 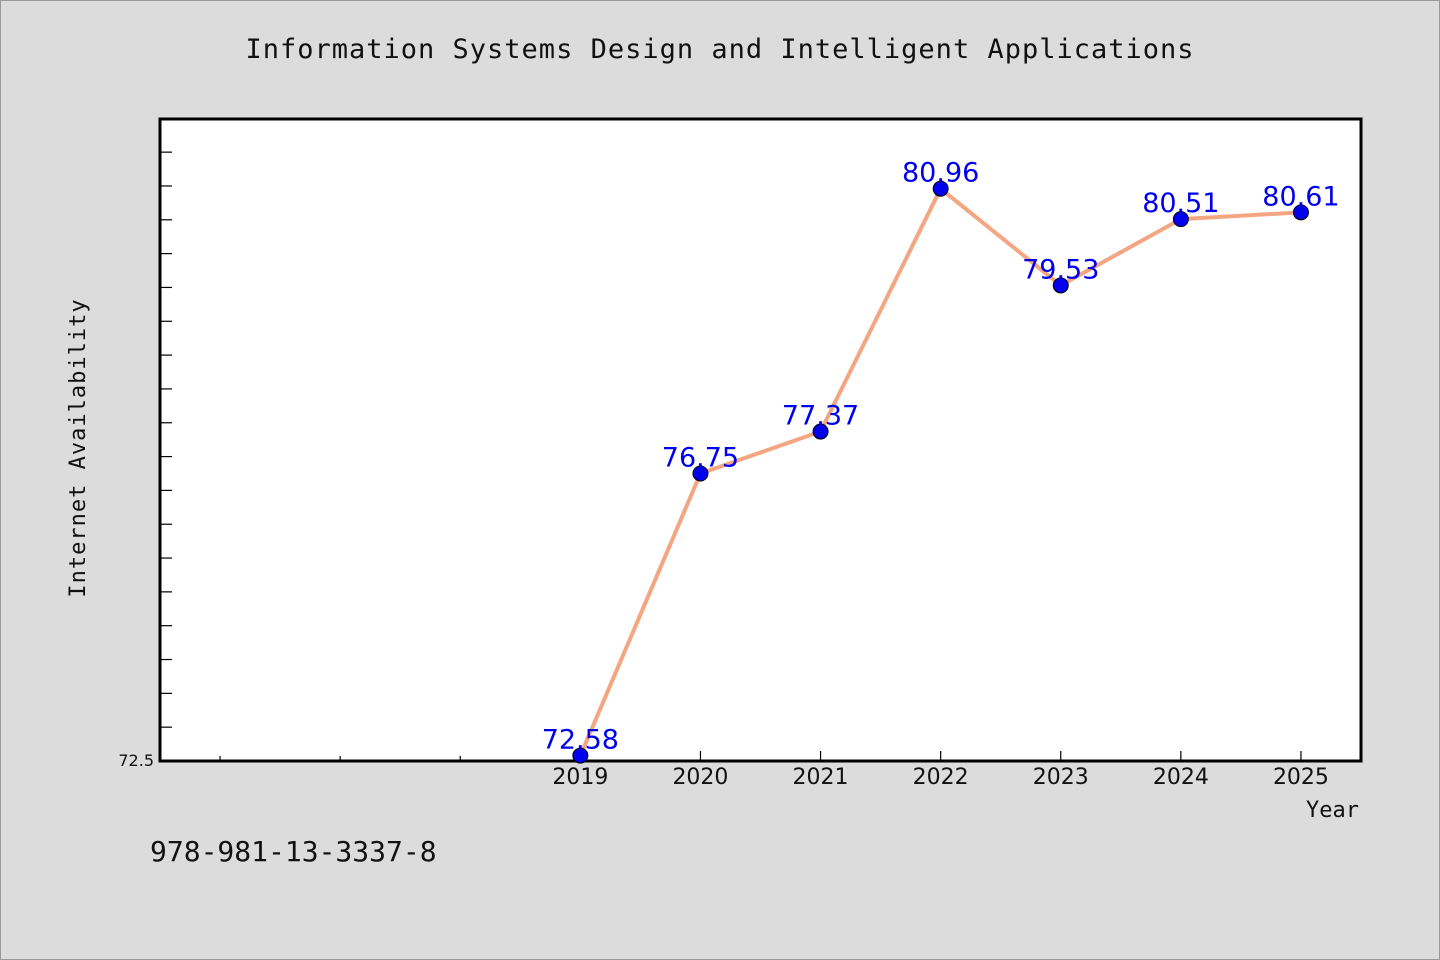 I want to click on x-tick-label: 2022, so click(x=941, y=777).